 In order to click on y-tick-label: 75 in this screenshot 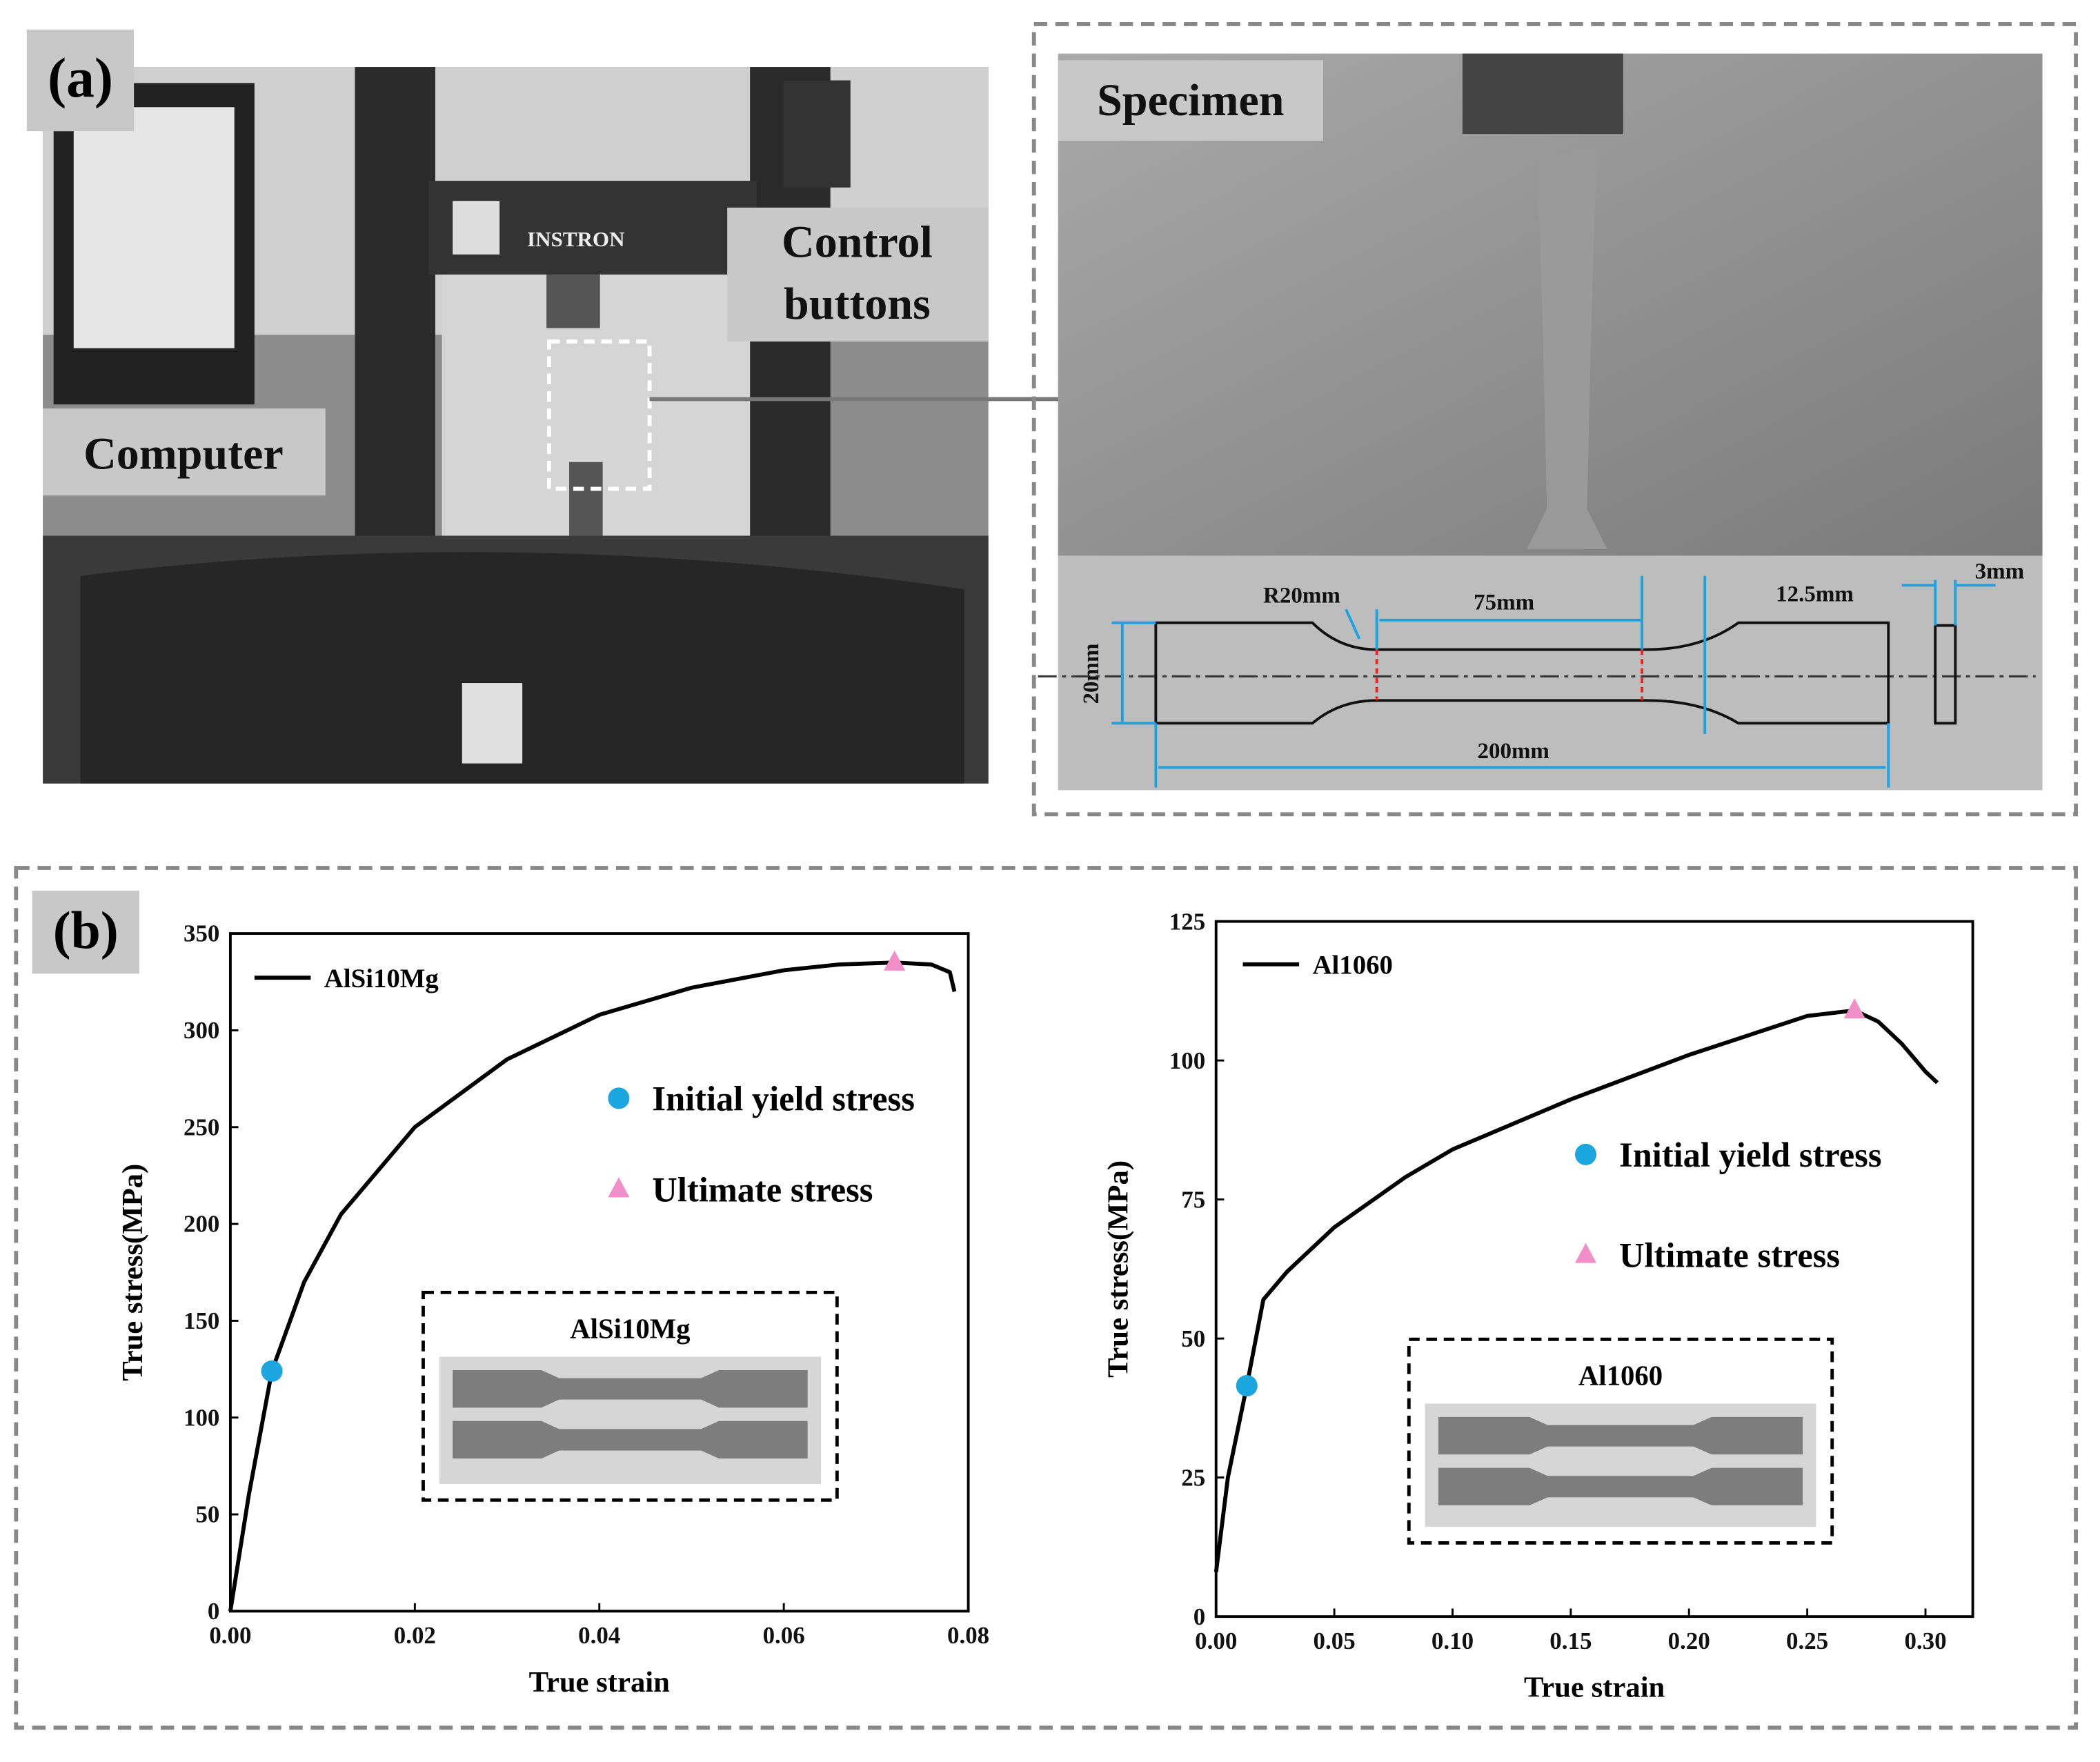, I will do `click(1193, 1199)`.